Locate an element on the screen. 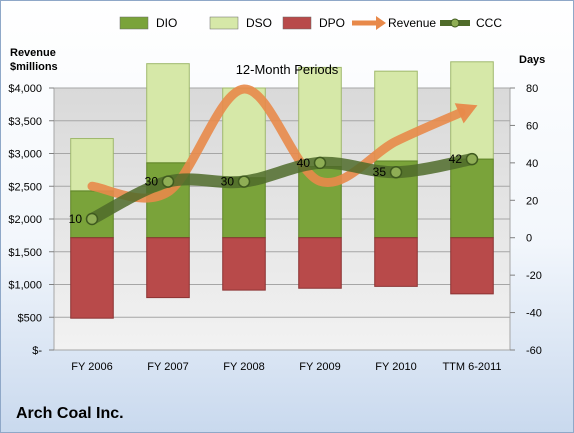 The width and height of the screenshot is (574, 433). ccc-data-label: 10 is located at coordinates (76, 219).